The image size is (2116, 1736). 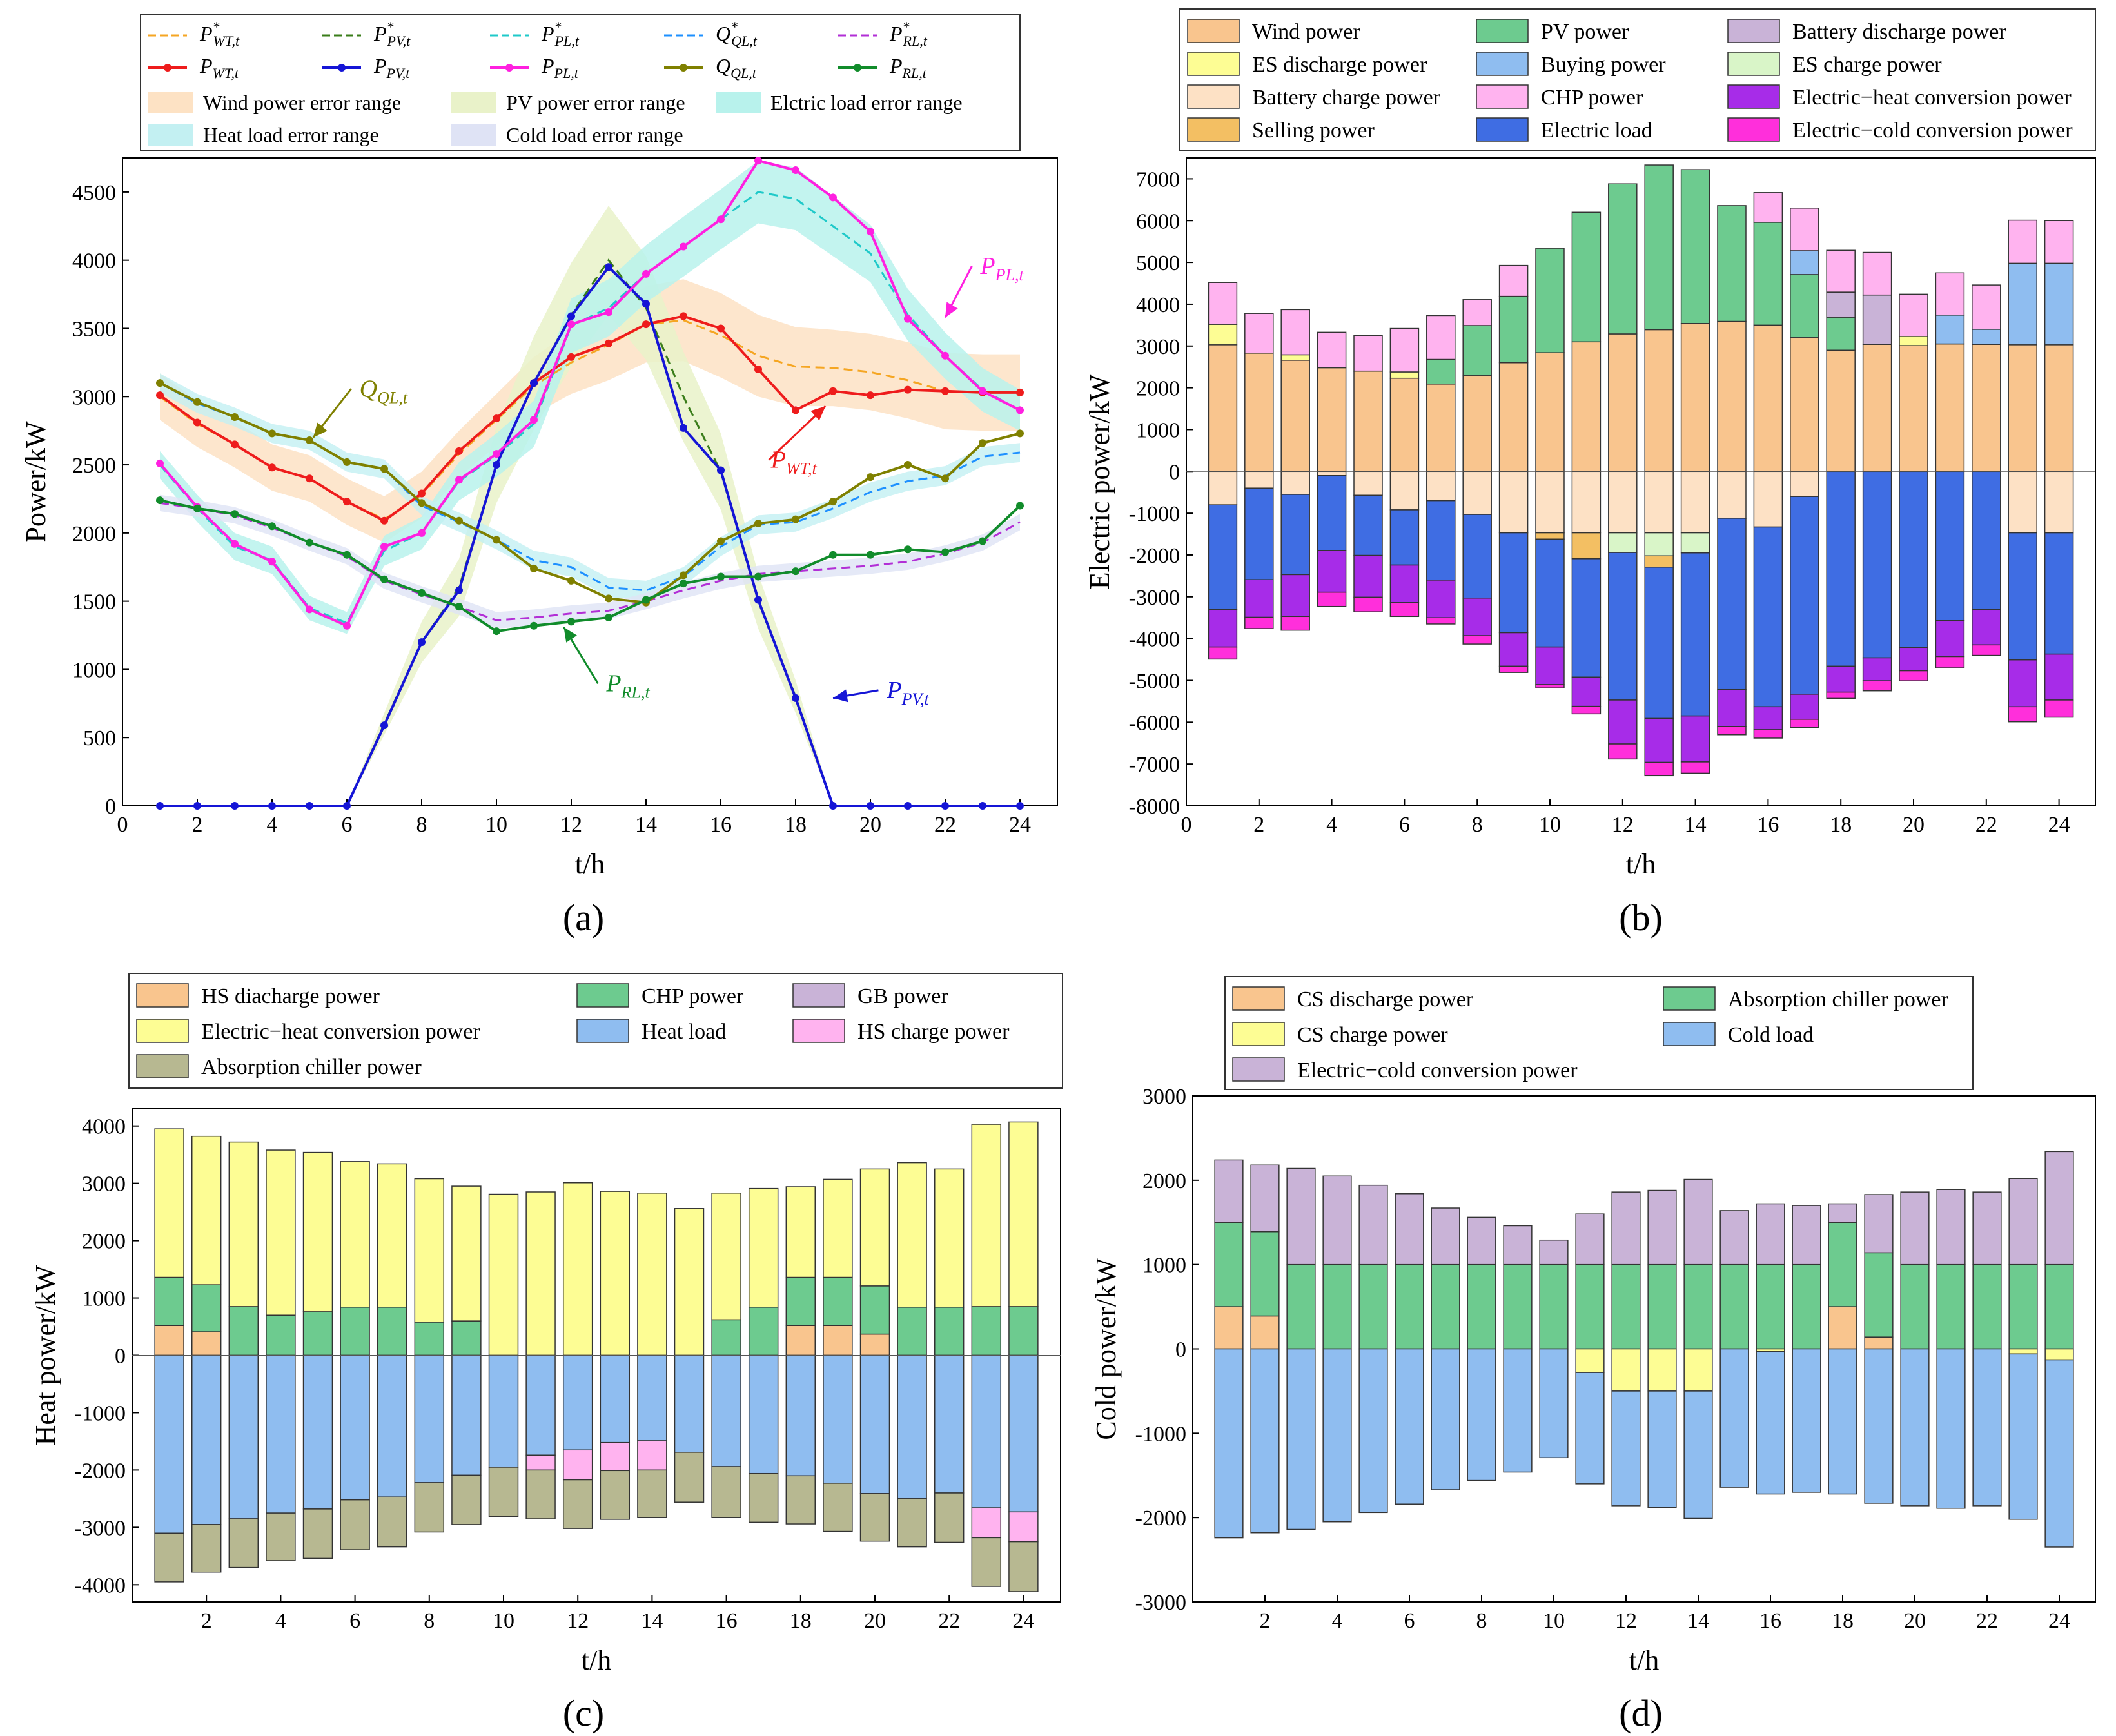 I want to click on x-tick-label: 12, so click(x=1623, y=825).